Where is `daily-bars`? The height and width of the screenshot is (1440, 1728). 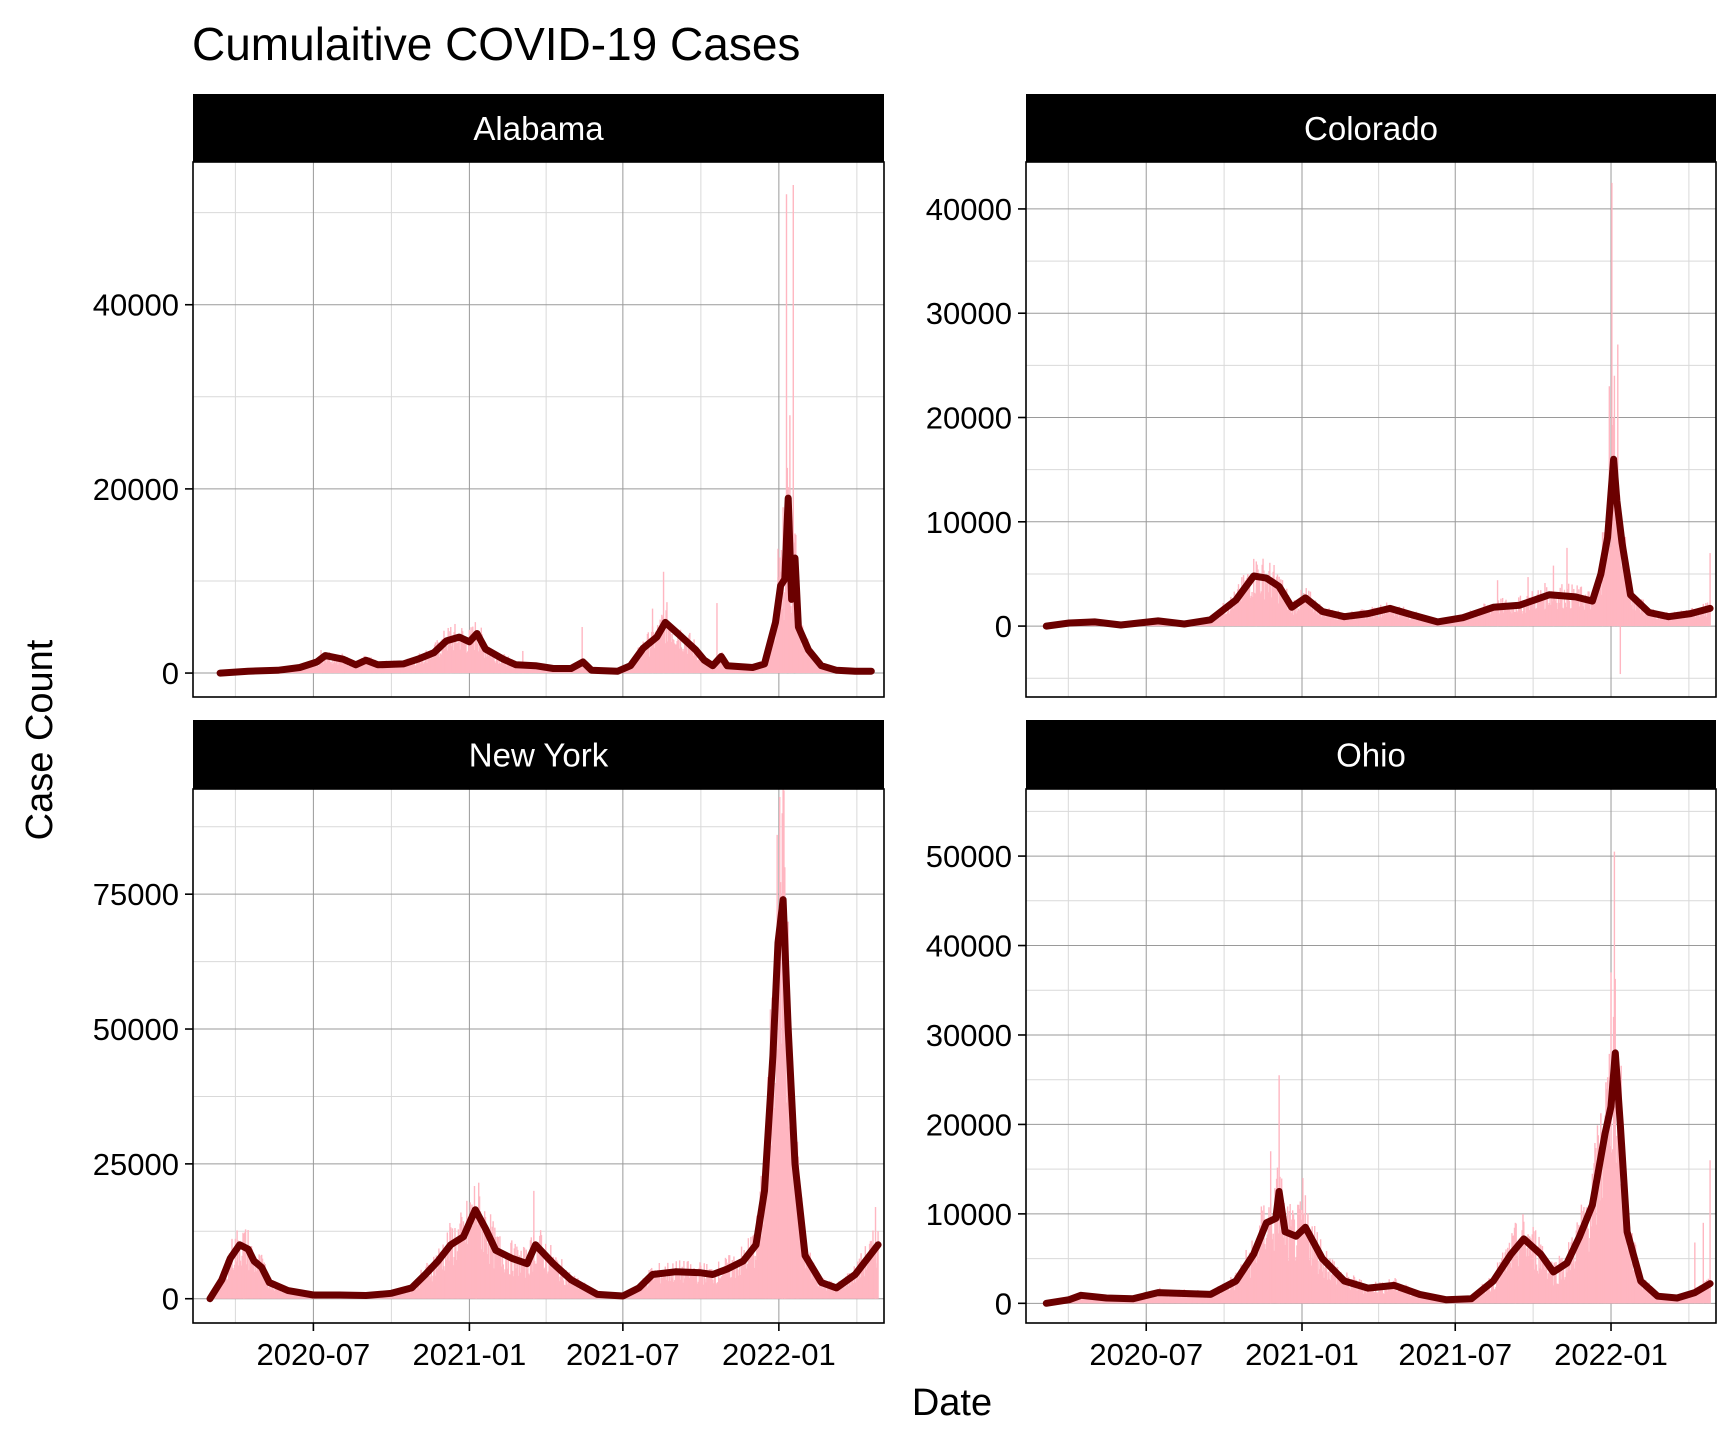
daily-bars is located at coordinates (1378, 1077).